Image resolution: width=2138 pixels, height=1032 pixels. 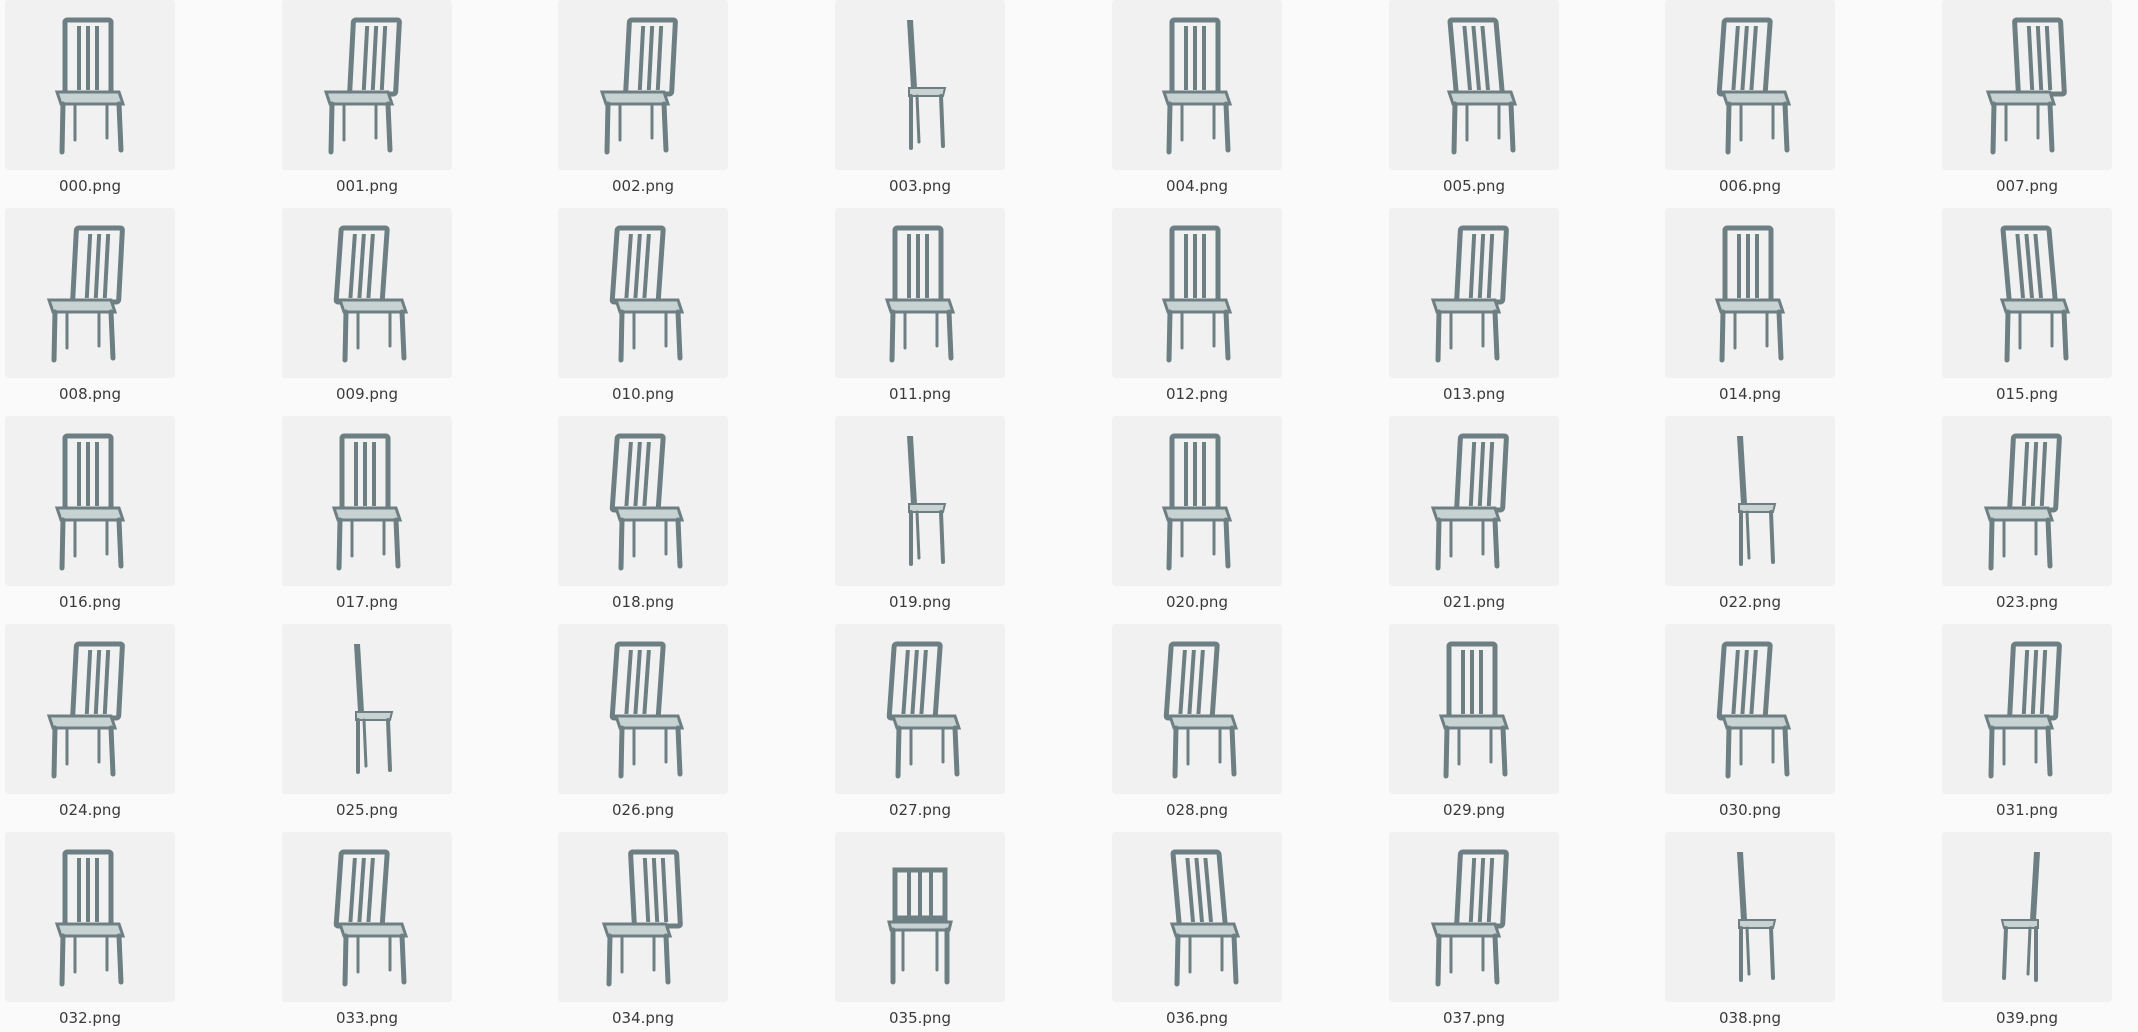 What do you see at coordinates (1197, 724) in the screenshot?
I see `file-tile: 028.png` at bounding box center [1197, 724].